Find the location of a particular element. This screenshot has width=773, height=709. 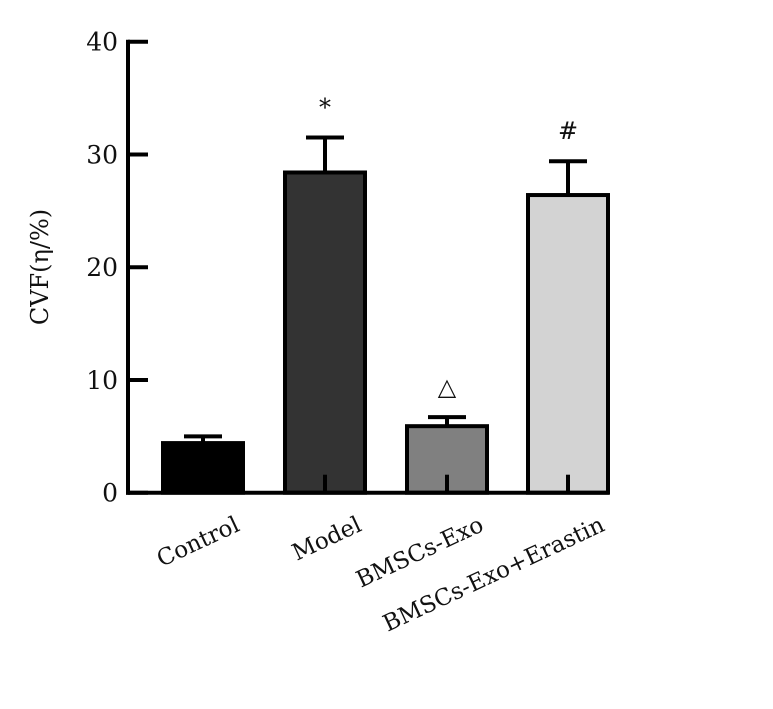

y-tick-label: 10 is located at coordinates (102, 380).